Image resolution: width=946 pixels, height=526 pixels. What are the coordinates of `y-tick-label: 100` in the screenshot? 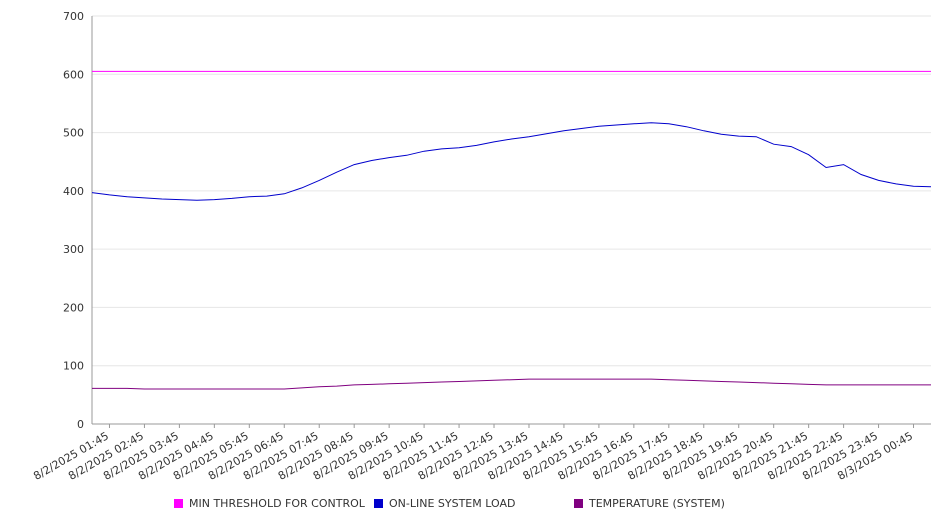 It's located at (73, 366).